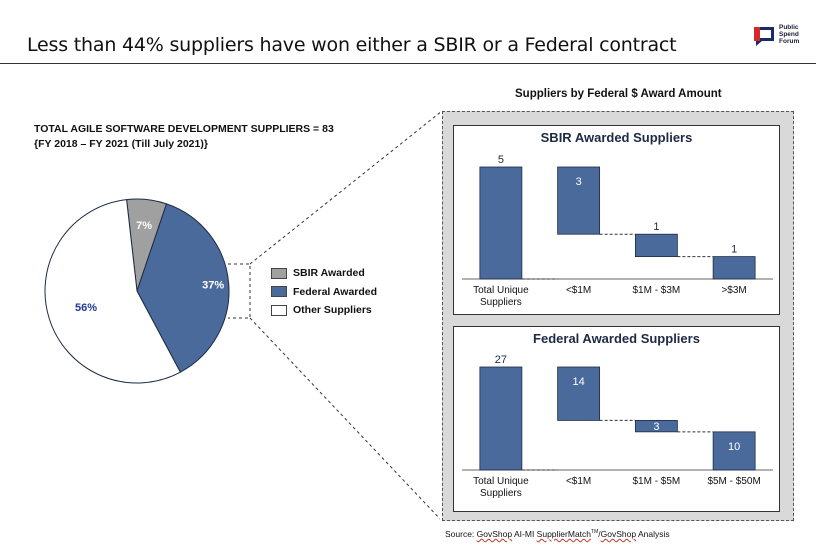 The width and height of the screenshot is (816, 555). I want to click on pie-label-other-suppliers: 56%, so click(86, 308).